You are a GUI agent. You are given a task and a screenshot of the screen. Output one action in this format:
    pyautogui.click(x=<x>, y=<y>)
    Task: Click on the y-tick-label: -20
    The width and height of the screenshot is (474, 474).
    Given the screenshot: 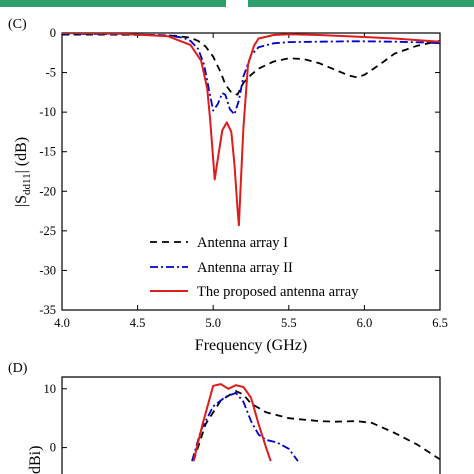 What is the action you would take?
    pyautogui.click(x=47, y=191)
    